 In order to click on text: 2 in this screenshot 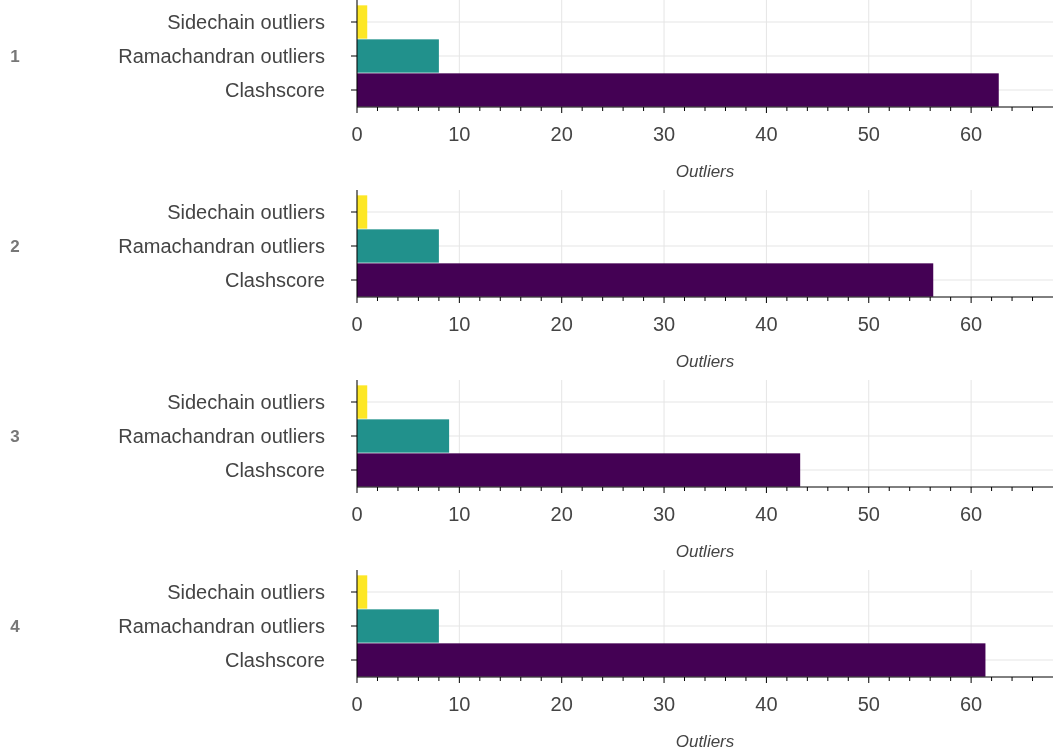, I will do `click(15, 246)`.